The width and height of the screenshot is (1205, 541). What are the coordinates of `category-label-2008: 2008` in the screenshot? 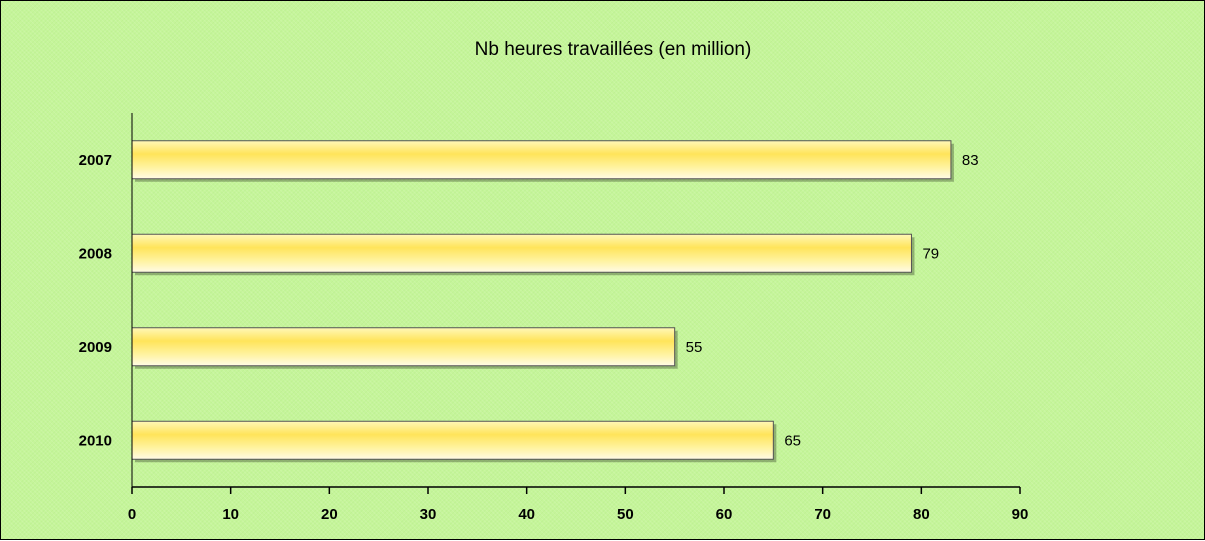 It's located at (95, 253).